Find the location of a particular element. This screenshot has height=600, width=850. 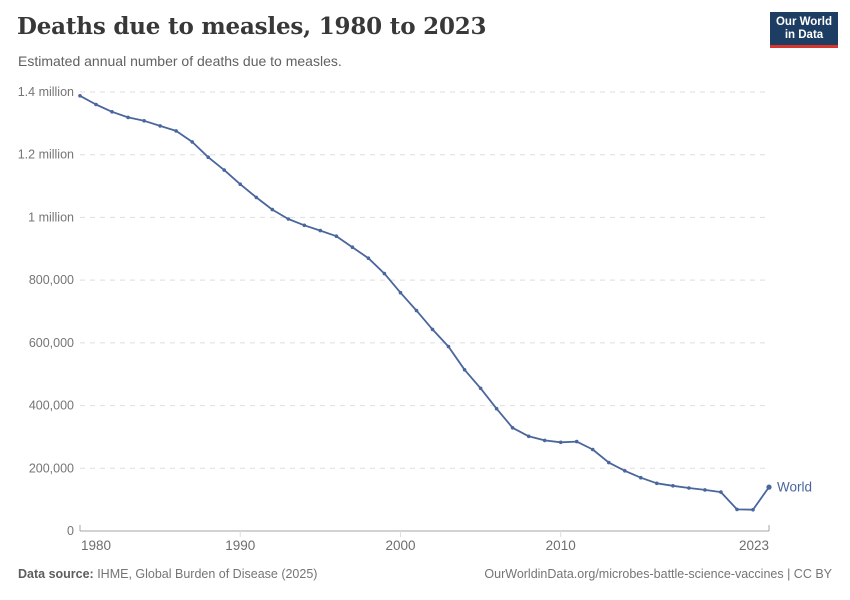

data-source-text: IHME, Global Burden of Disease (2025) is located at coordinates (205, 574).